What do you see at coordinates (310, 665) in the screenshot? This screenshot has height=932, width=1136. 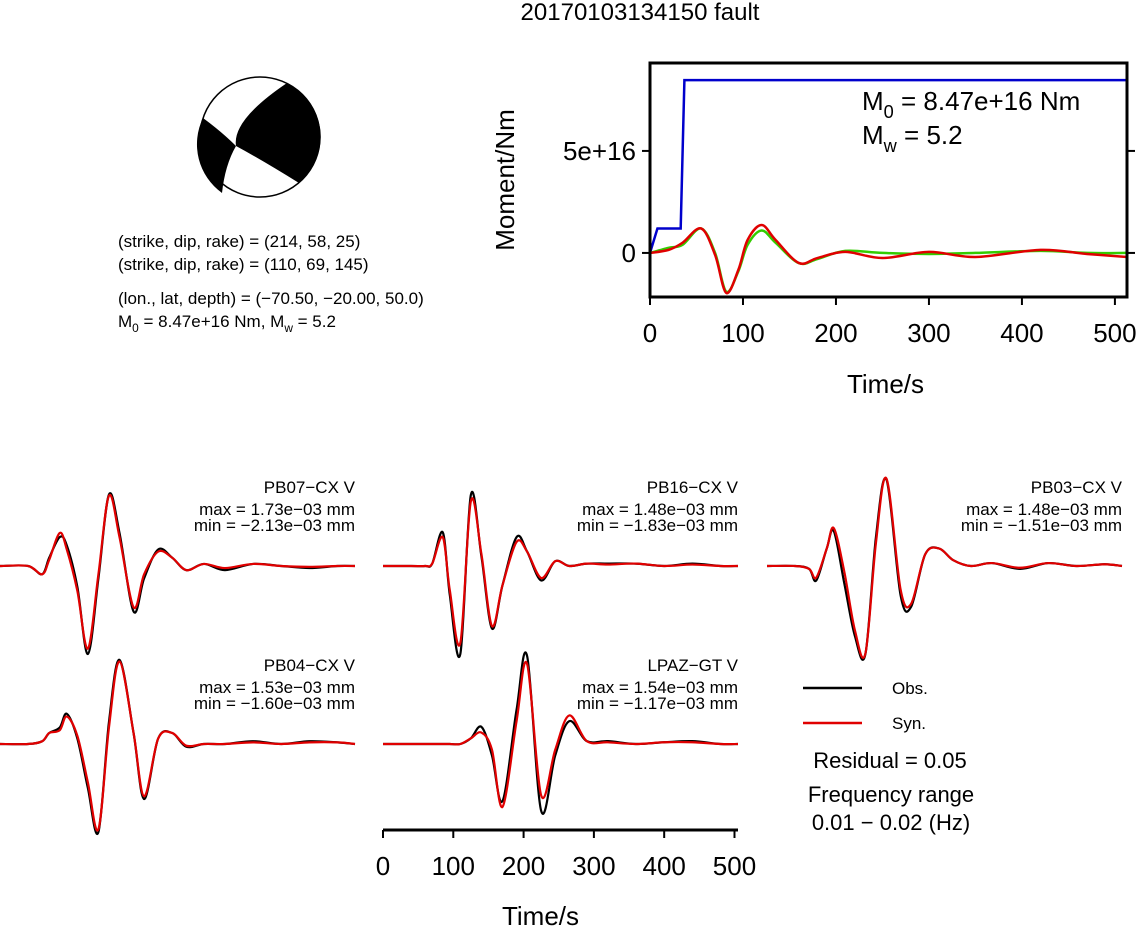 I see `station-label: PB04−CX V` at bounding box center [310, 665].